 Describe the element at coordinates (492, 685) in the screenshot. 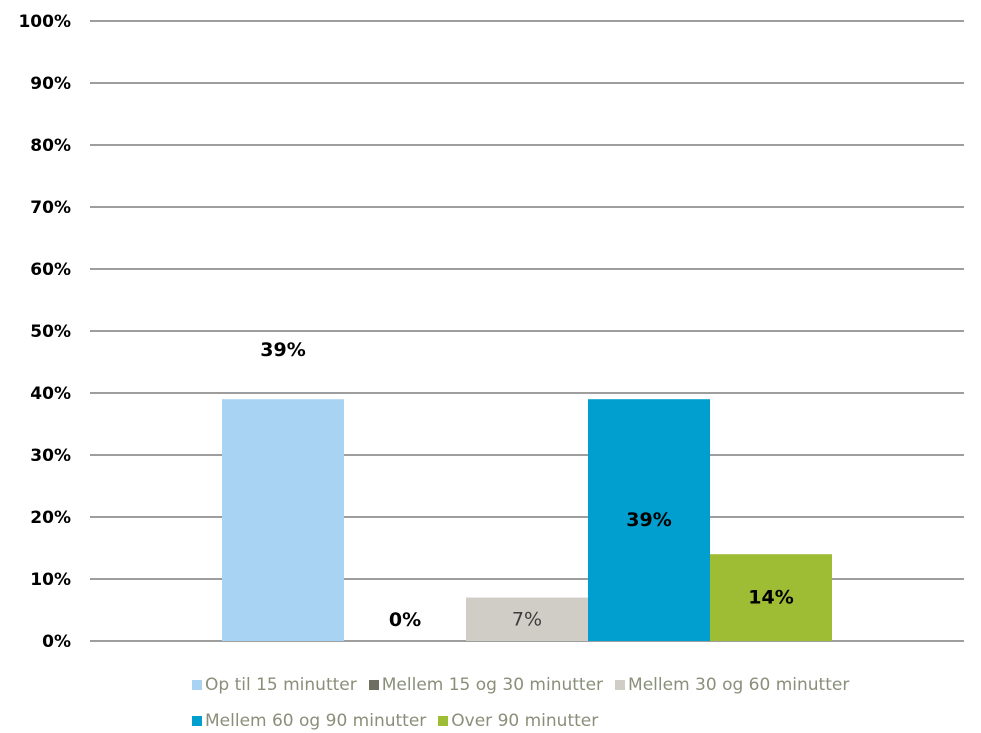

I see `legend-label: Mellem 15 og 30 minutter` at that location.